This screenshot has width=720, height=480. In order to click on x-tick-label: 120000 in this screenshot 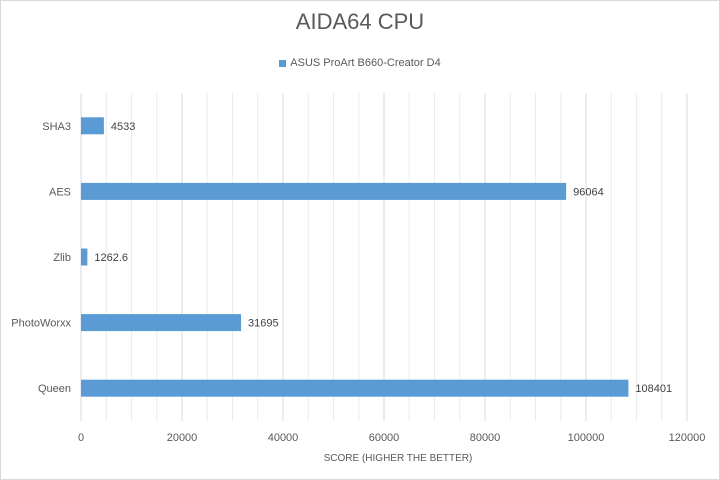, I will do `click(687, 438)`.